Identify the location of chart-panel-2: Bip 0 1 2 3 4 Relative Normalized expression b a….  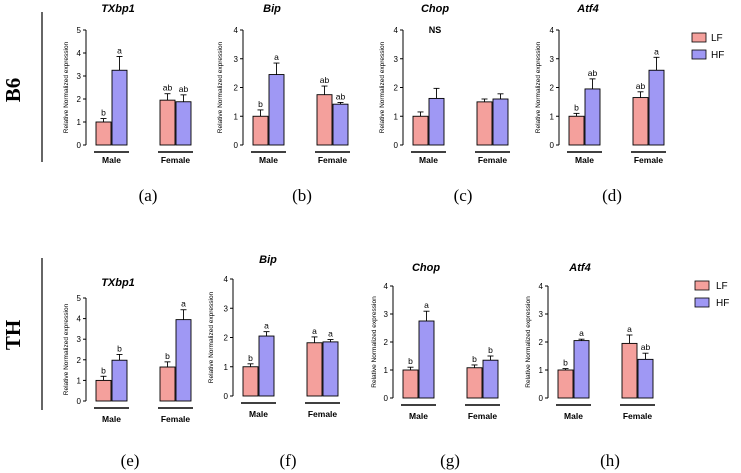
(283, 84).